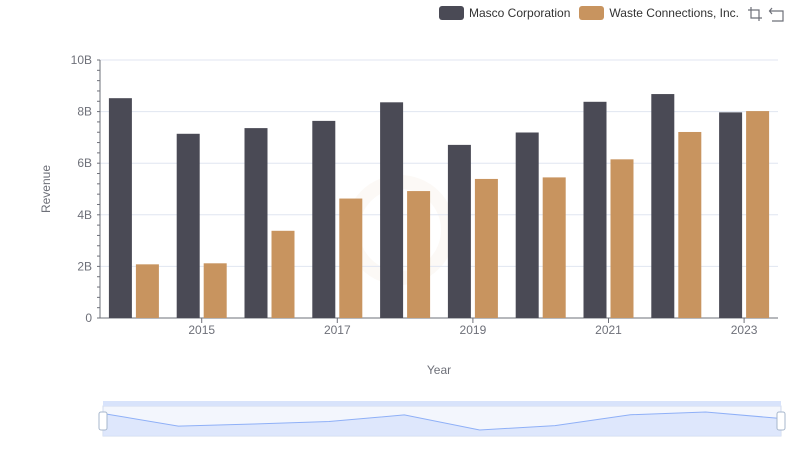 Image resolution: width=800 pixels, height=461 pixels. I want to click on zoom-slider, so click(442, 419).